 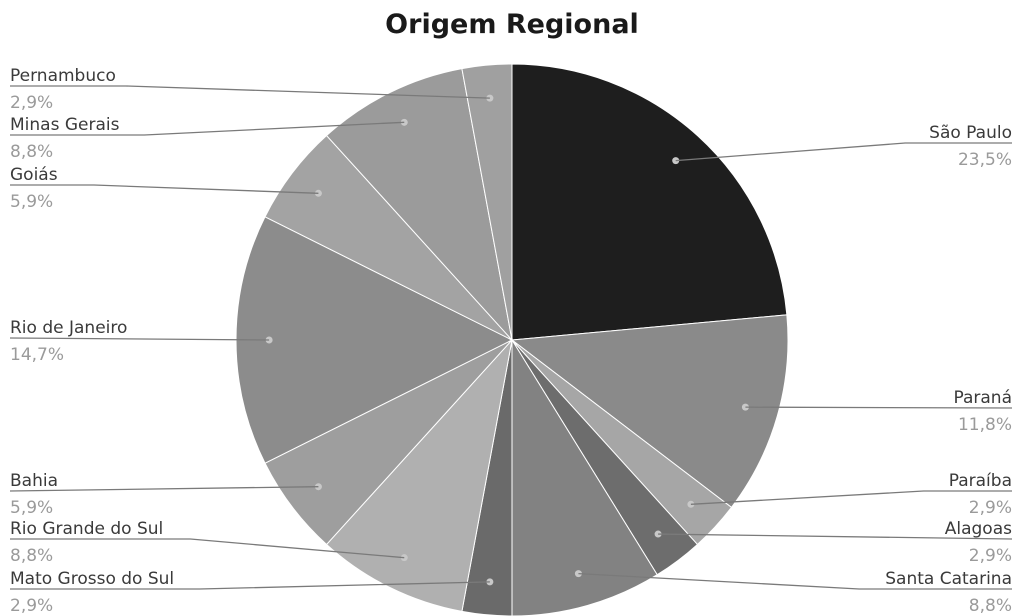 I want to click on slice-label-santa-catarina: Santa Catarina, so click(x=948, y=579).